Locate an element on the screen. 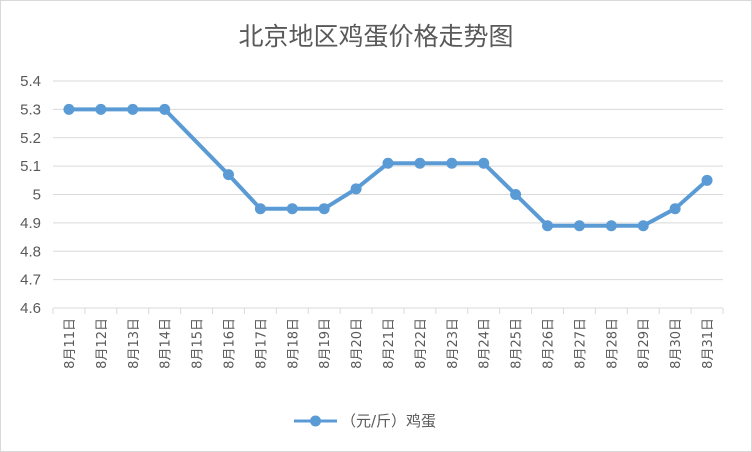 The height and width of the screenshot is (452, 752). x-tick-label: 8月17日 is located at coordinates (261, 343).